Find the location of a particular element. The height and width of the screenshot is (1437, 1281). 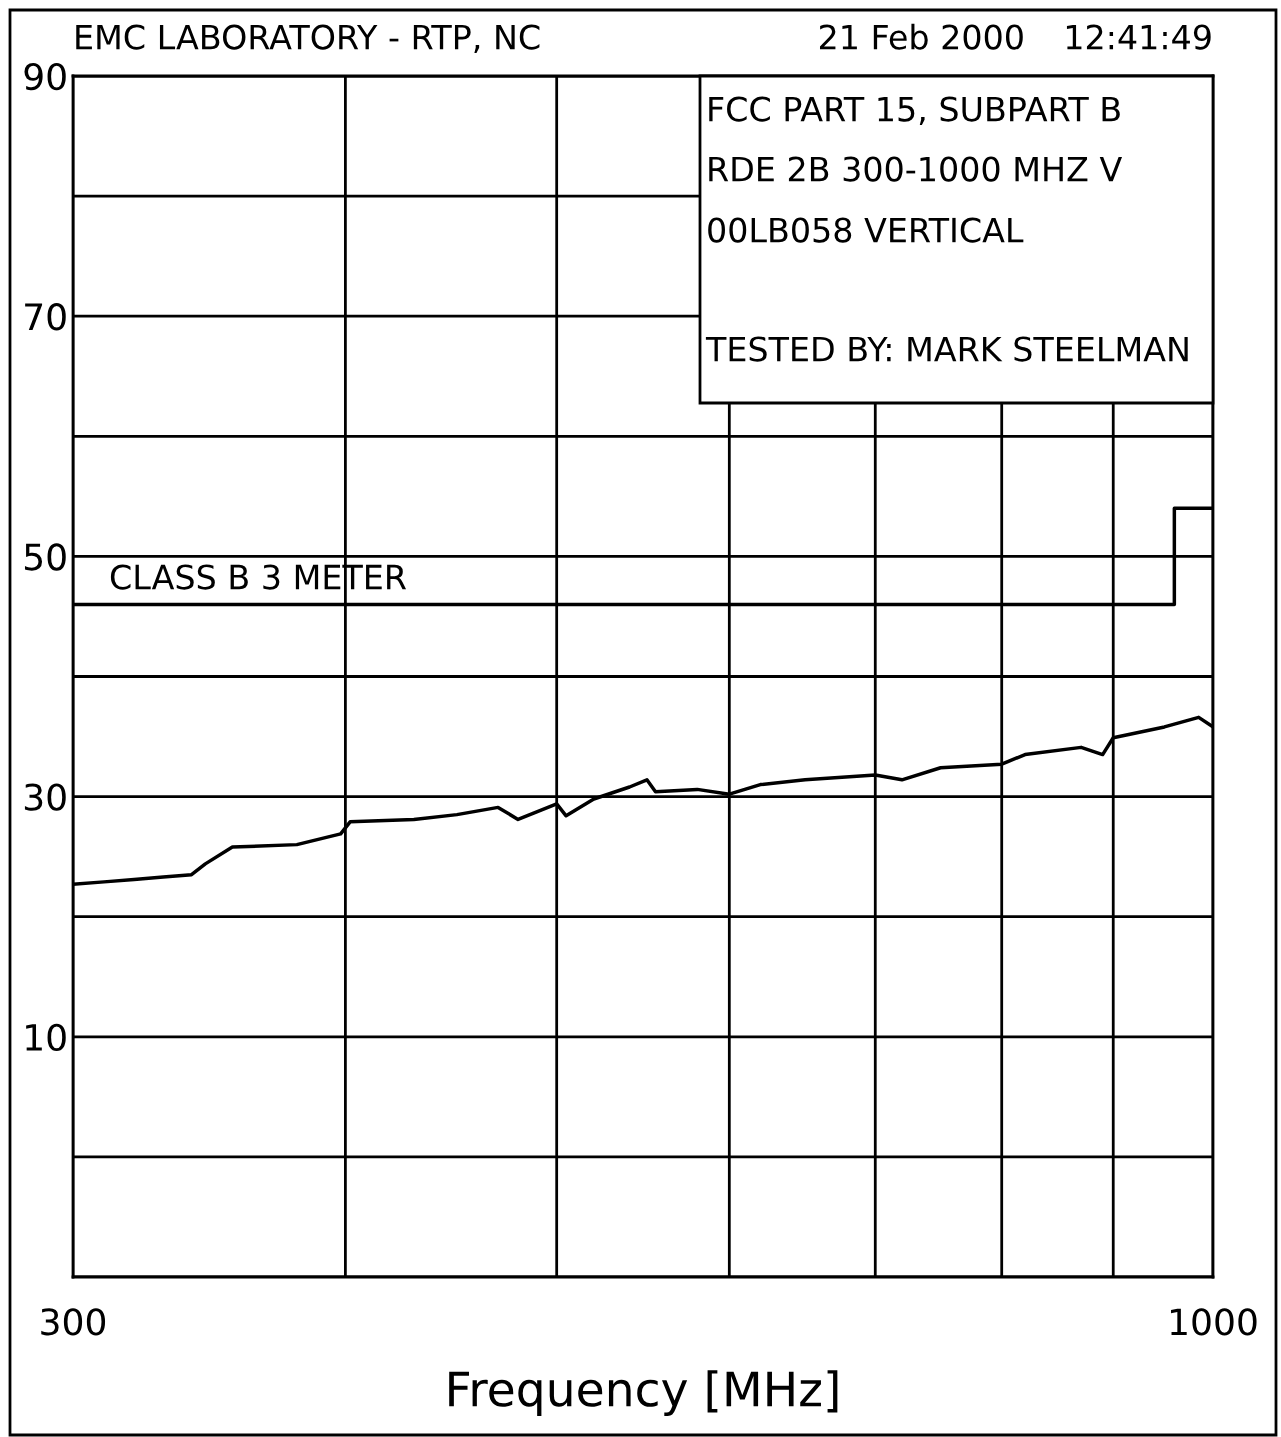

y-tick-label: 90 is located at coordinates (45, 76).